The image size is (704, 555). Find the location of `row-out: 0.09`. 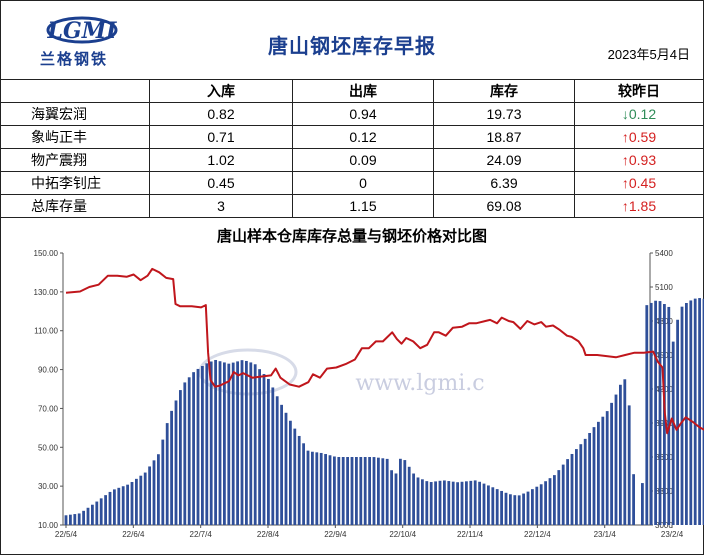

row-out: 0.09 is located at coordinates (363, 160).